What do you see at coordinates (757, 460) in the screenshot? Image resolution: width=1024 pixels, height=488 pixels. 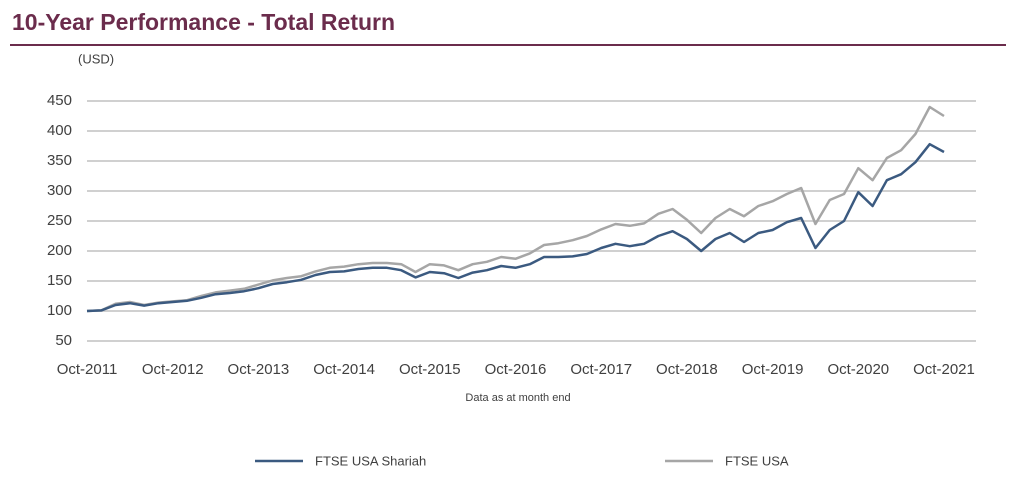 I see `legend-label: FTSE USA` at bounding box center [757, 460].